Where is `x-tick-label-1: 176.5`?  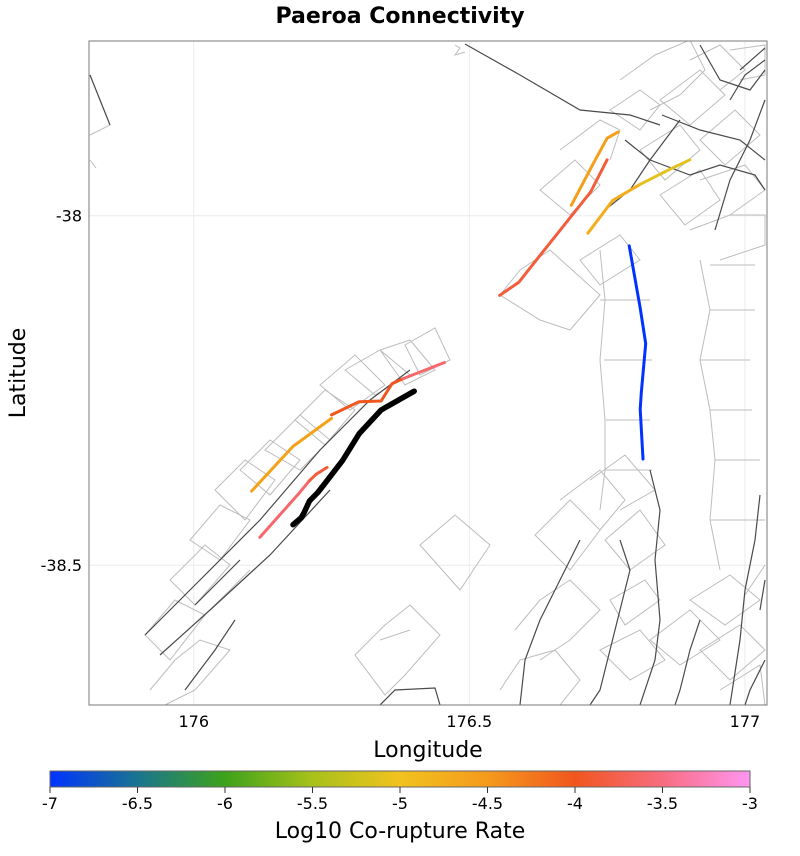
x-tick-label-1: 176.5 is located at coordinates (469, 721).